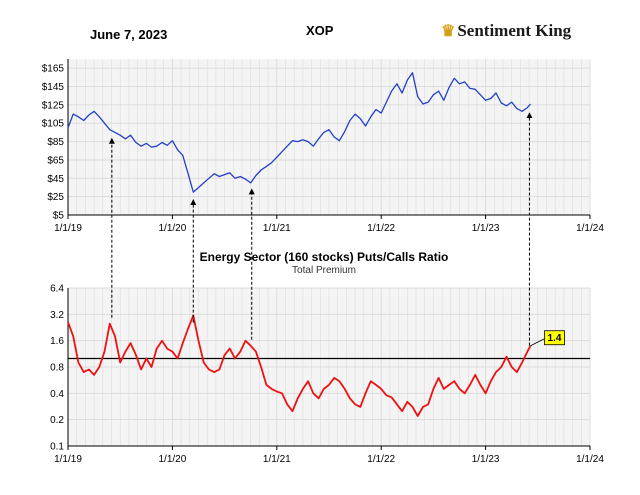 The width and height of the screenshot is (640, 495). What do you see at coordinates (172, 459) in the screenshot?
I see `ratio-x-tick-label: 1/1/20` at bounding box center [172, 459].